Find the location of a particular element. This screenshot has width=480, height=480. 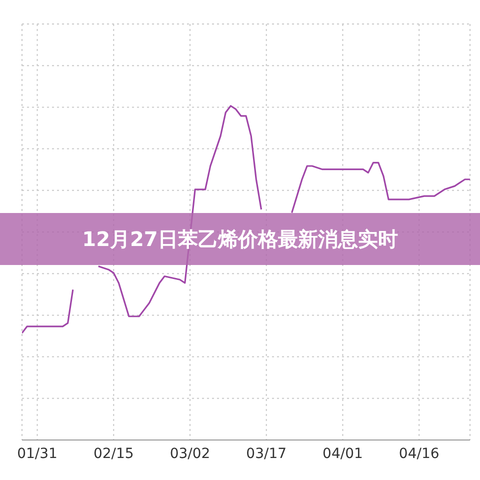

x-tick-label: 04/16 is located at coordinates (419, 454).